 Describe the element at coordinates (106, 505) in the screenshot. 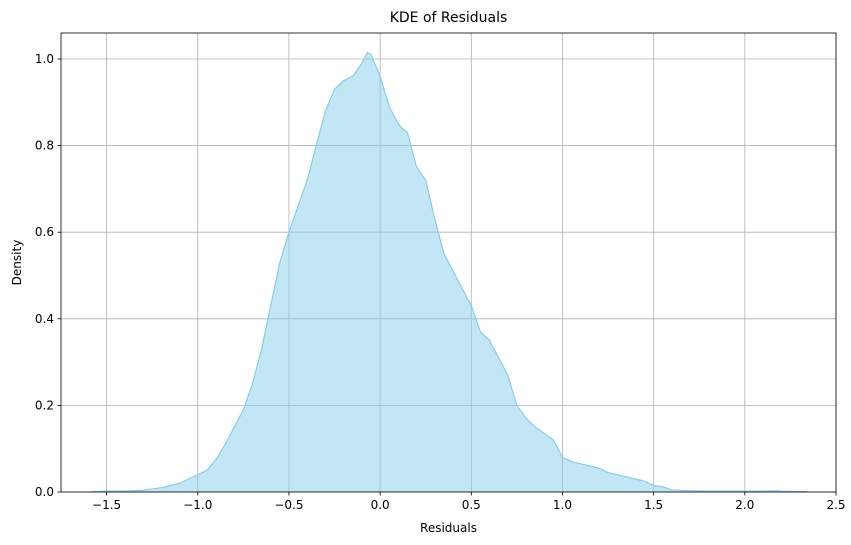

I see `x-tick-label: −1.5` at that location.